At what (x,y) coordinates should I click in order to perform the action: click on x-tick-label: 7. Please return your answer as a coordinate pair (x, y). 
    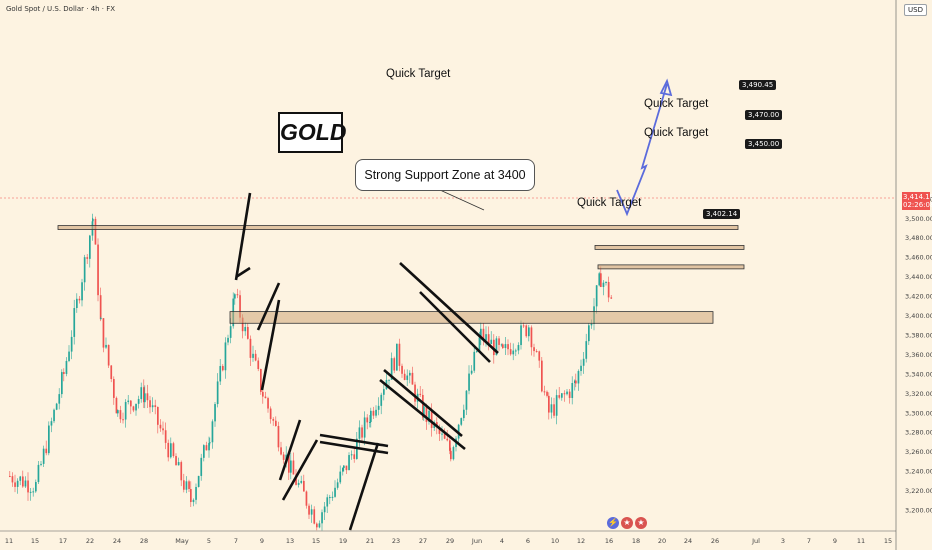
    Looking at the image, I should click on (236, 541).